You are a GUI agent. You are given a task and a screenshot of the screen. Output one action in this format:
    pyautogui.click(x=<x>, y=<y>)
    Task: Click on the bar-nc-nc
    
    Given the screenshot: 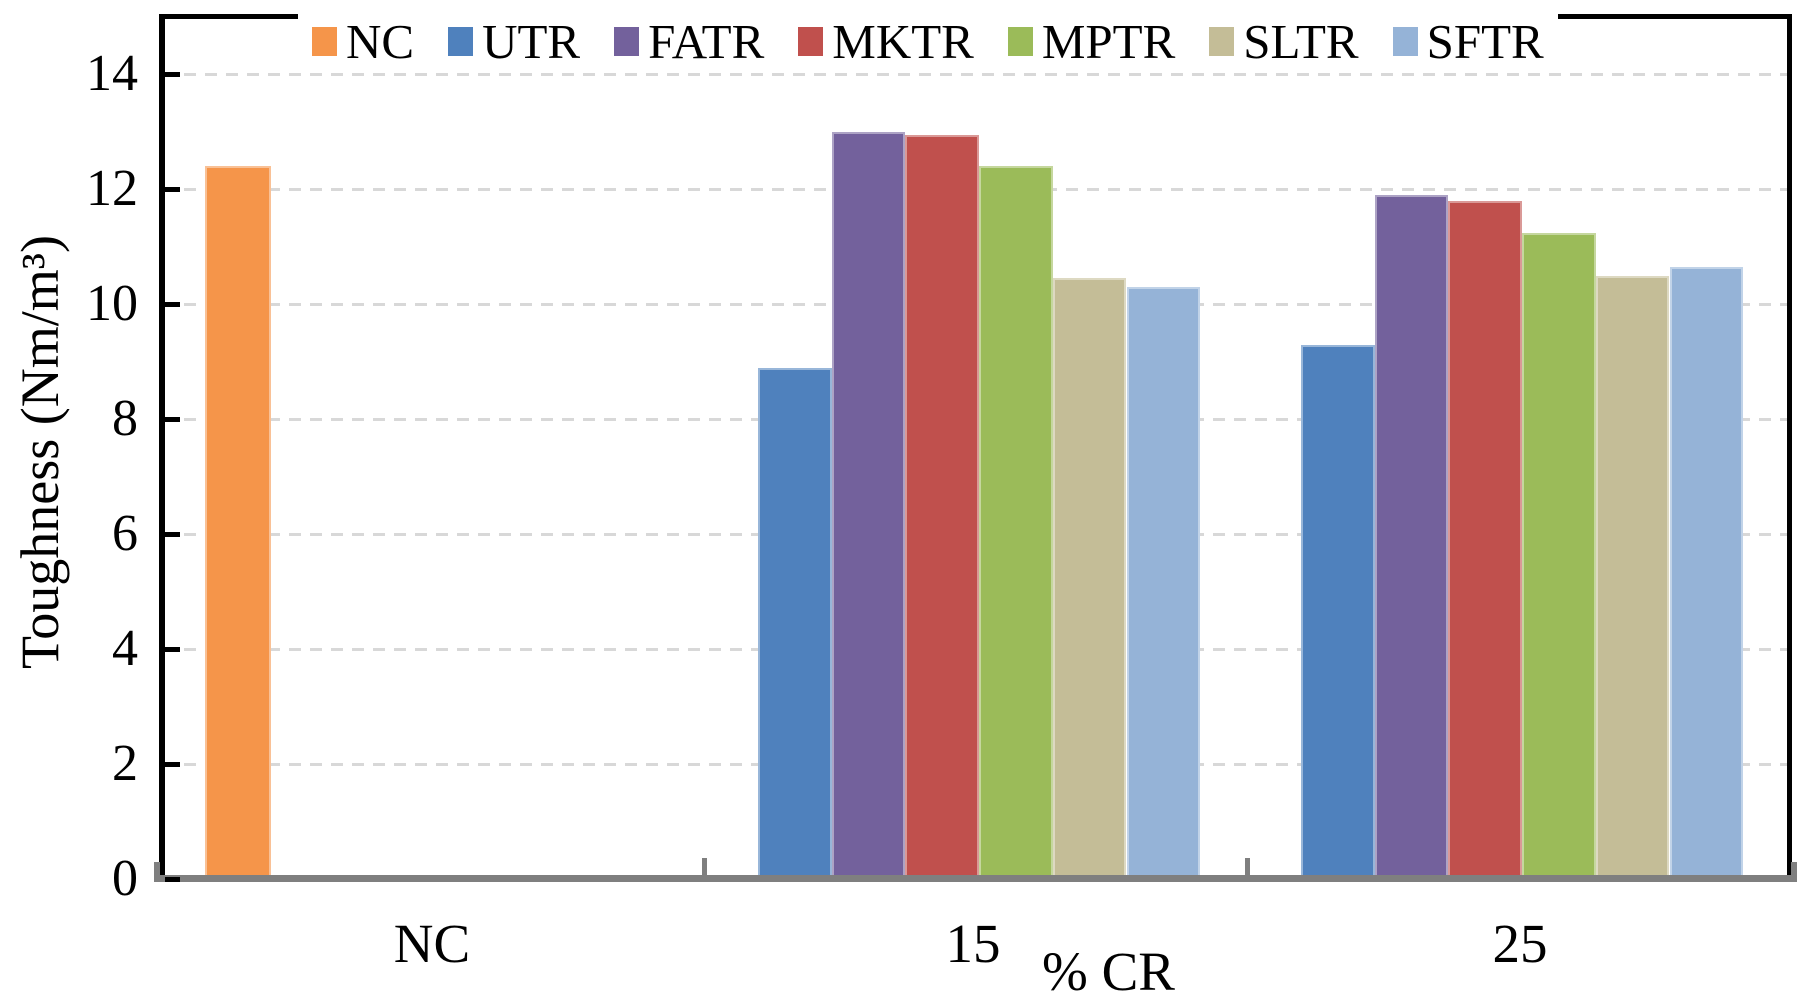 What is the action you would take?
    pyautogui.click(x=238, y=522)
    